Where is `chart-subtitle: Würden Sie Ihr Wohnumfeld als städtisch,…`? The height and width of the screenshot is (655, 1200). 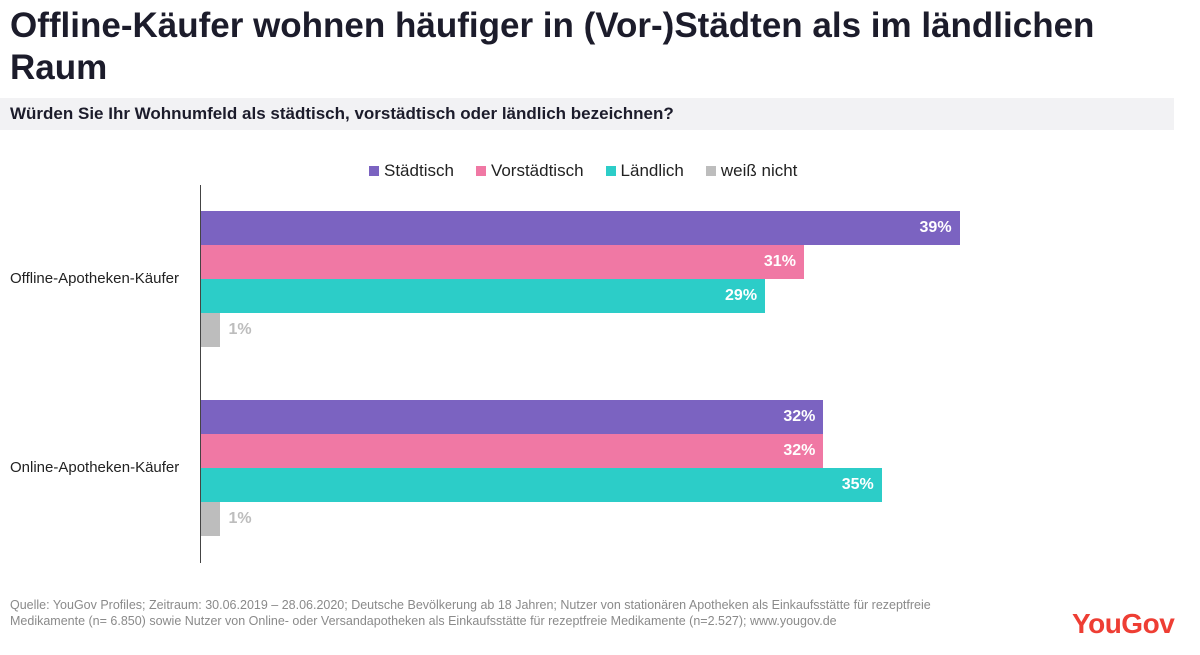
chart-subtitle: Würden Sie Ihr Wohnumfeld als städtisch,… is located at coordinates (342, 113).